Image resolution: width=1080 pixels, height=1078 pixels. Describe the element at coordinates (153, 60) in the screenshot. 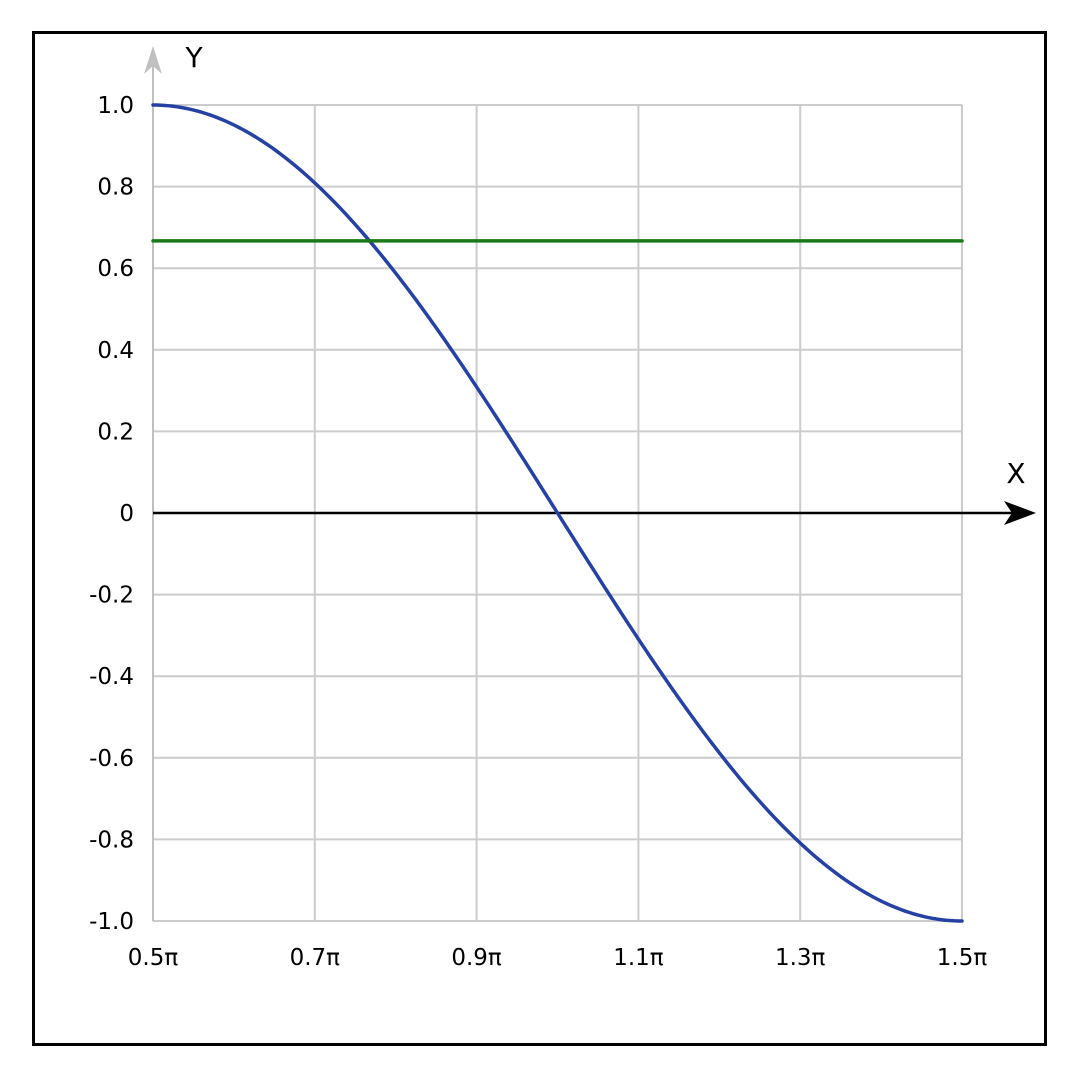

I see `y-axis-arrow-icon` at that location.